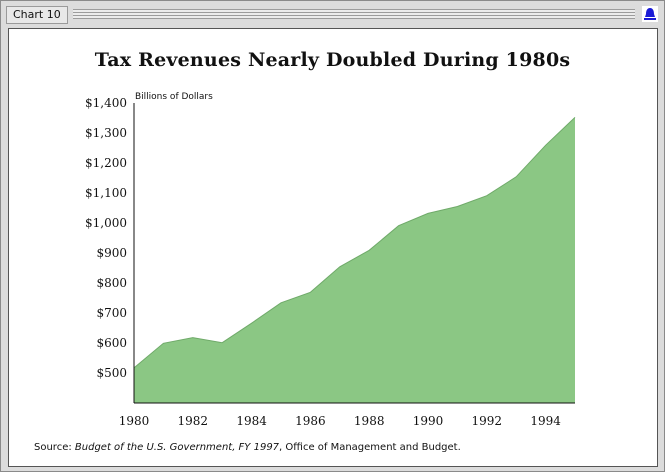  What do you see at coordinates (111, 313) in the screenshot?
I see `y-tick-label: $700` at bounding box center [111, 313].